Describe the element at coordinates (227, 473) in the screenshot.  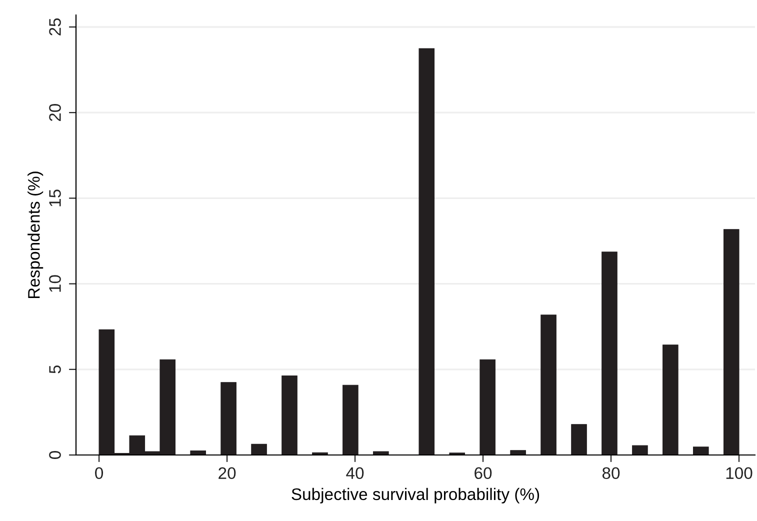
I see `x-tick-label: 20` at that location.